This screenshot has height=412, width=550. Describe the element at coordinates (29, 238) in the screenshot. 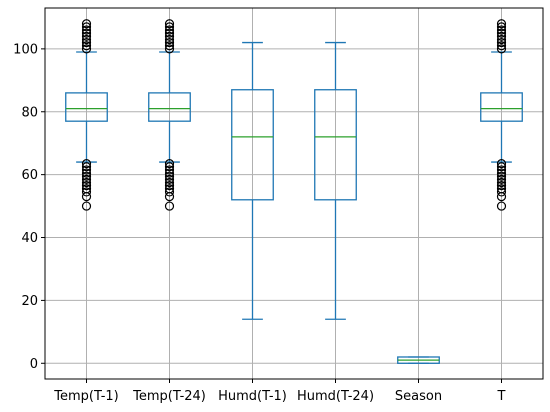

I see `y-tick-label: 40` at that location.